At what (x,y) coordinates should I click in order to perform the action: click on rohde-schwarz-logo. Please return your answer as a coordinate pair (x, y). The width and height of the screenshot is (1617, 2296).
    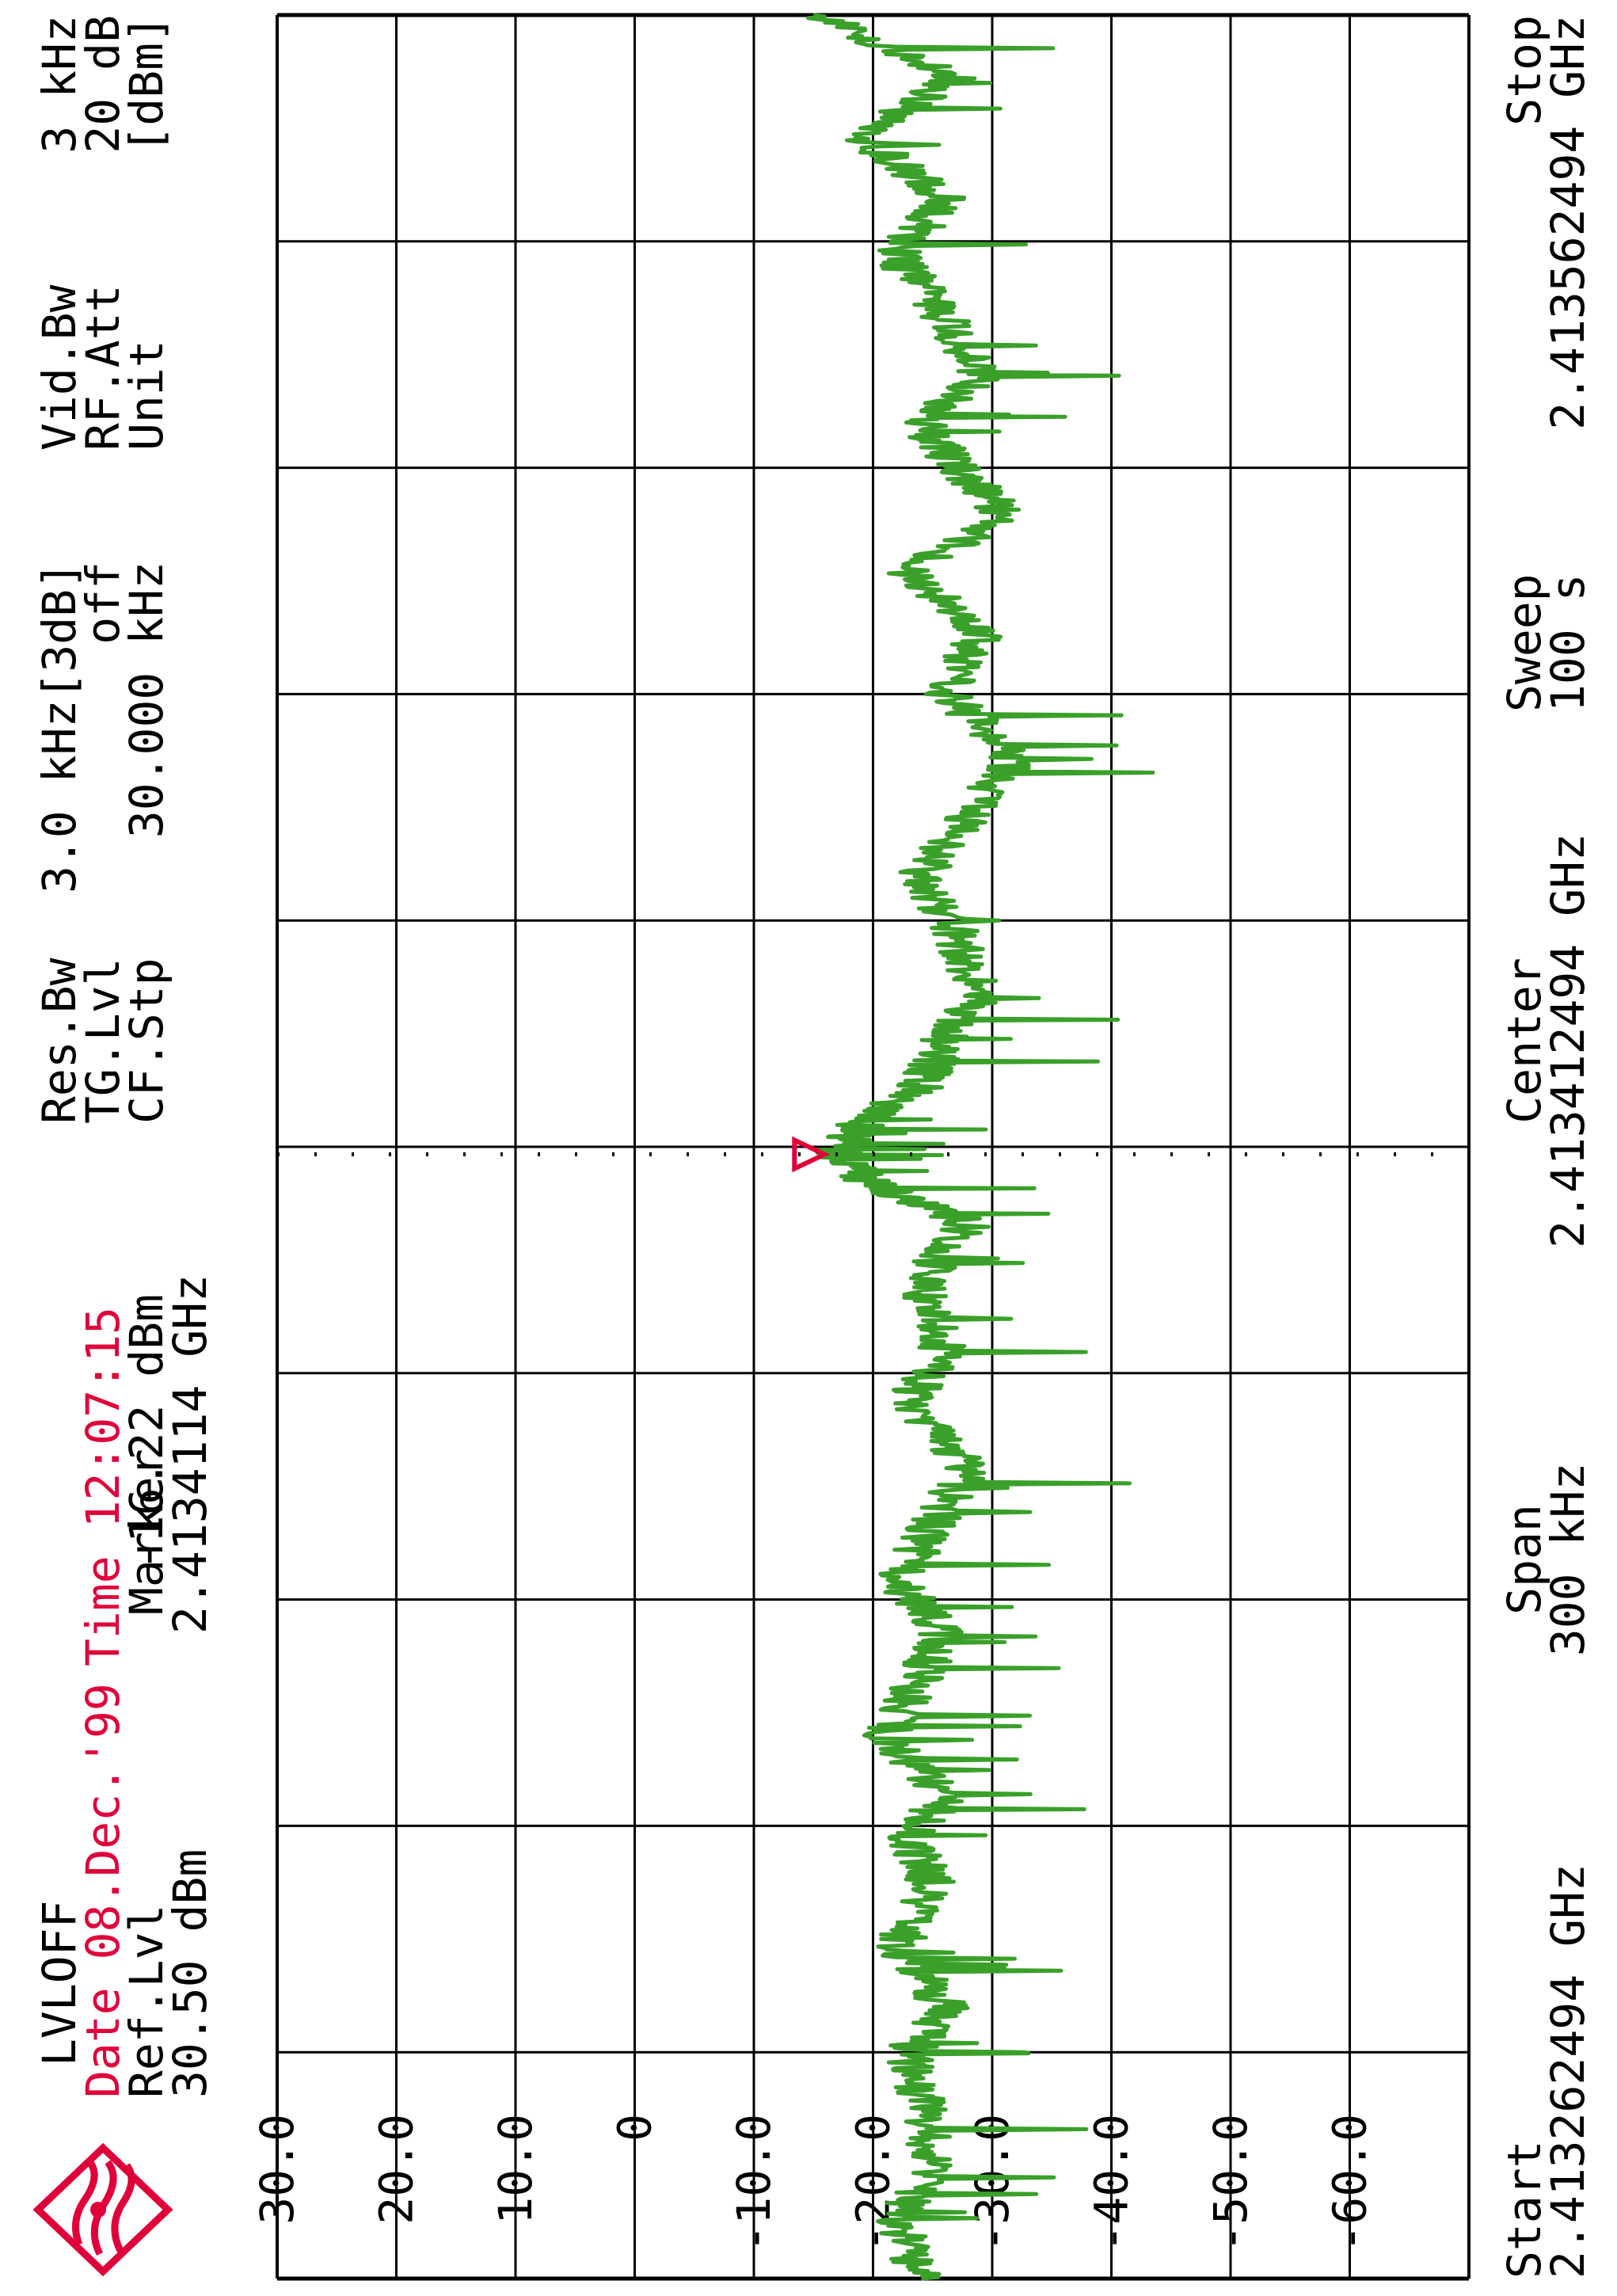
    Looking at the image, I should click on (102, 2209).